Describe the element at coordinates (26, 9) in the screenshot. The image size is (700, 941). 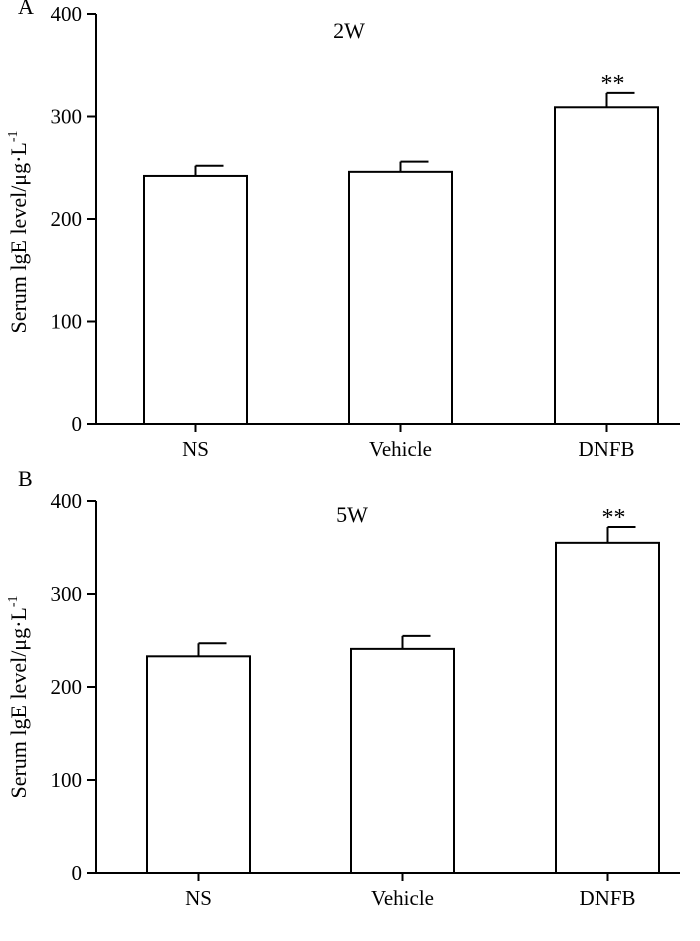
I see `panel-label: A` at that location.